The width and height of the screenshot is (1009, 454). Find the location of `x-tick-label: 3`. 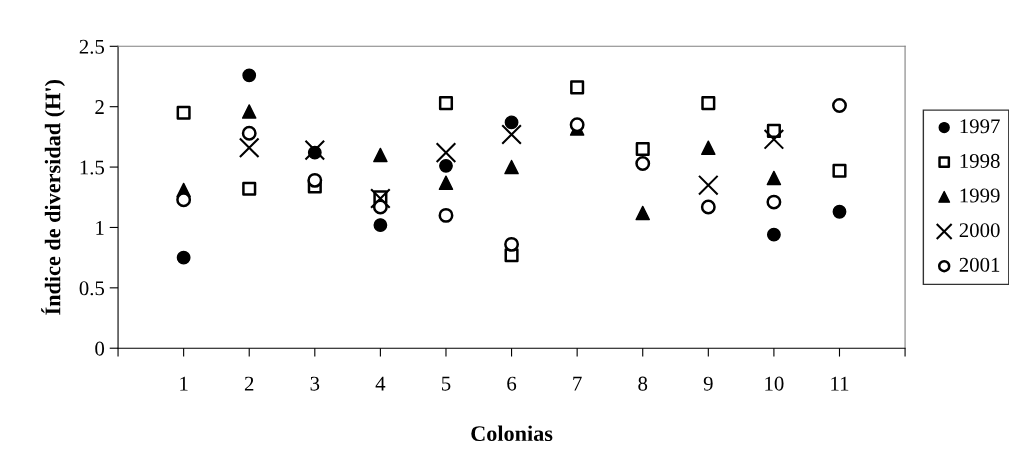

x-tick-label: 3 is located at coordinates (315, 383).